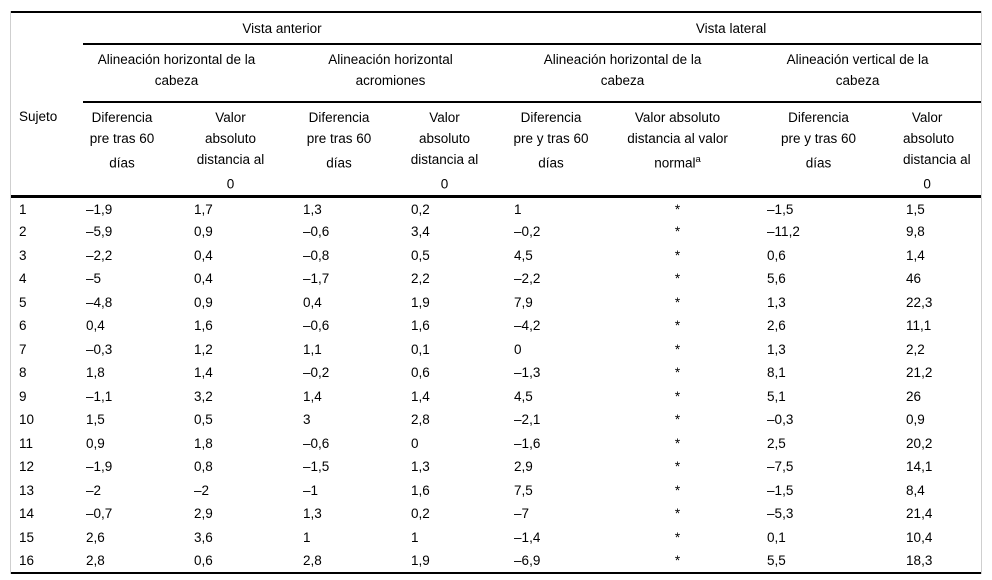 The width and height of the screenshot is (992, 580). What do you see at coordinates (99, 514) in the screenshot?
I see `value-cell: –0,7` at bounding box center [99, 514].